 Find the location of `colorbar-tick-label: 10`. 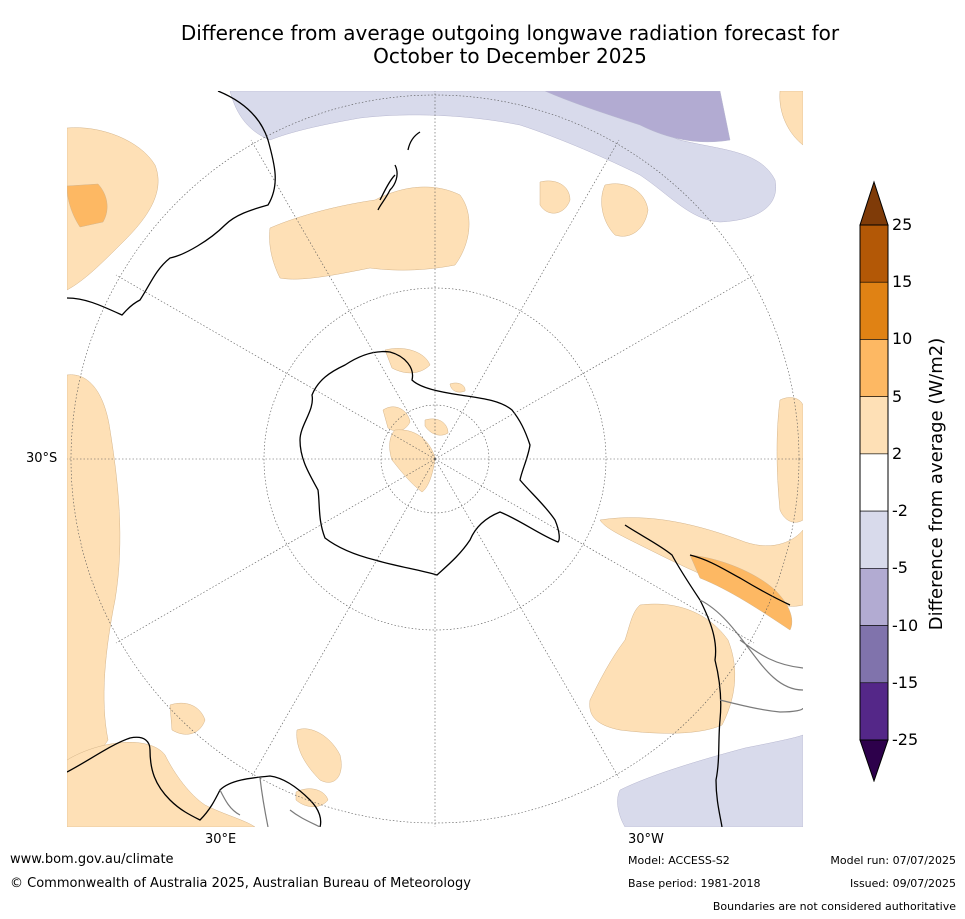

colorbar-tick-label: 10 is located at coordinates (902, 339).